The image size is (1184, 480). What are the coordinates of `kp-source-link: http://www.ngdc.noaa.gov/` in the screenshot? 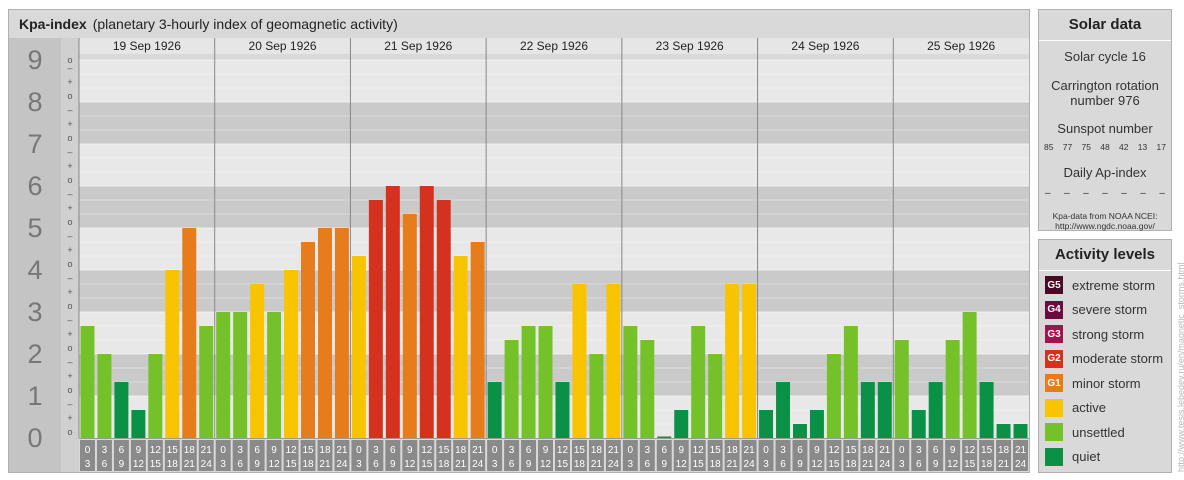 It's located at (1105, 226).